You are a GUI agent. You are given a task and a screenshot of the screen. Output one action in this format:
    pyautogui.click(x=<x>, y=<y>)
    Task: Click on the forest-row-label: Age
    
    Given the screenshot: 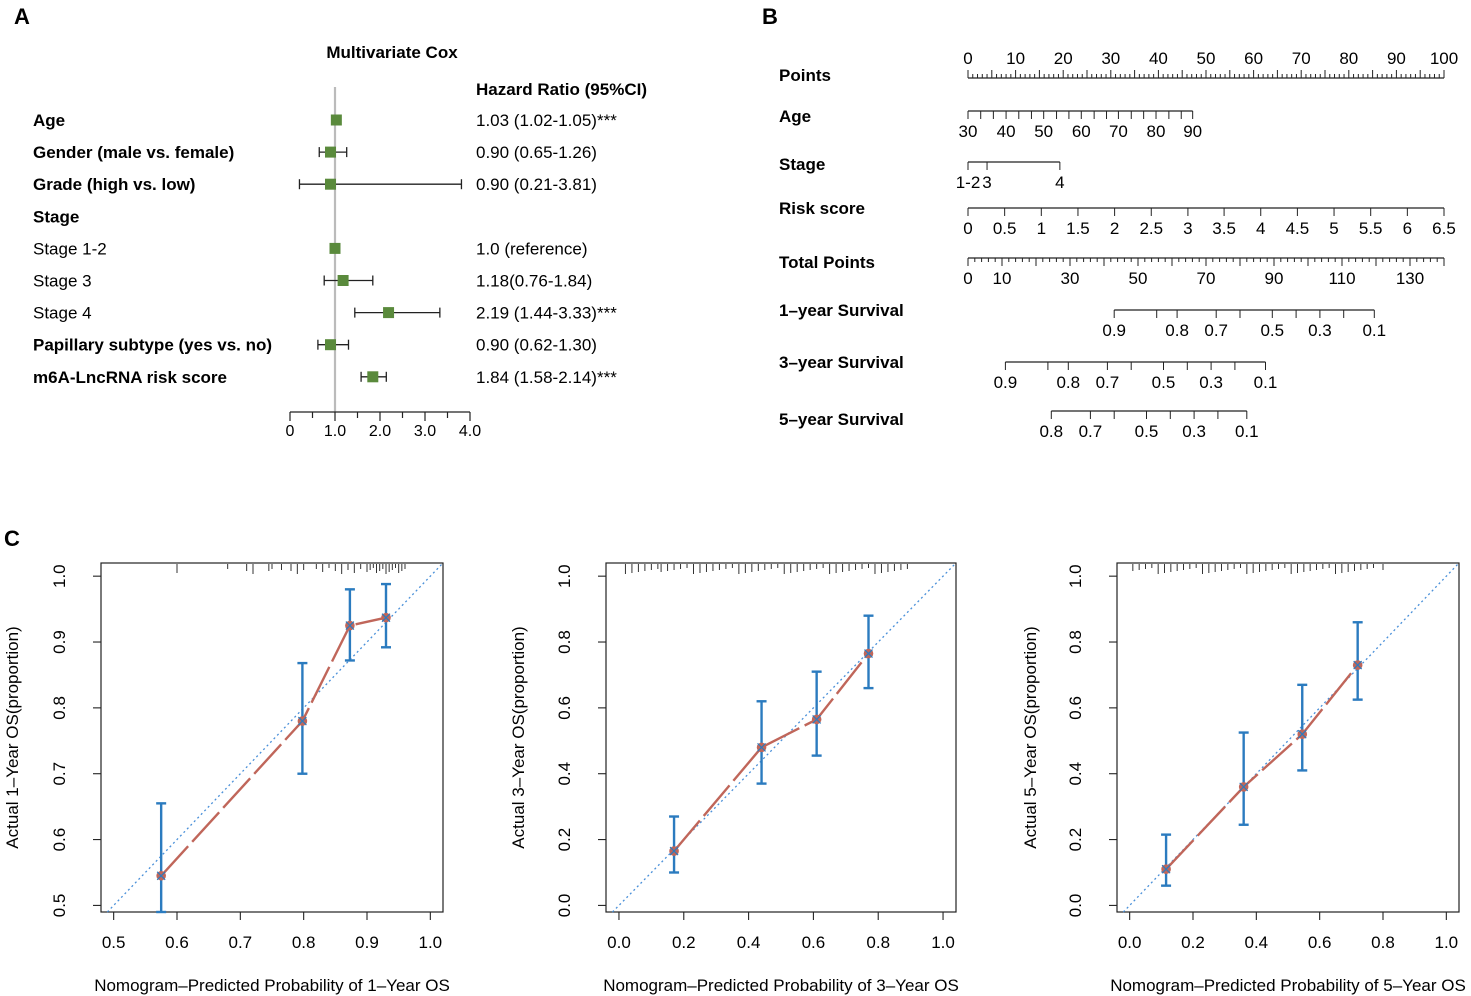 What is the action you would take?
    pyautogui.click(x=49, y=120)
    